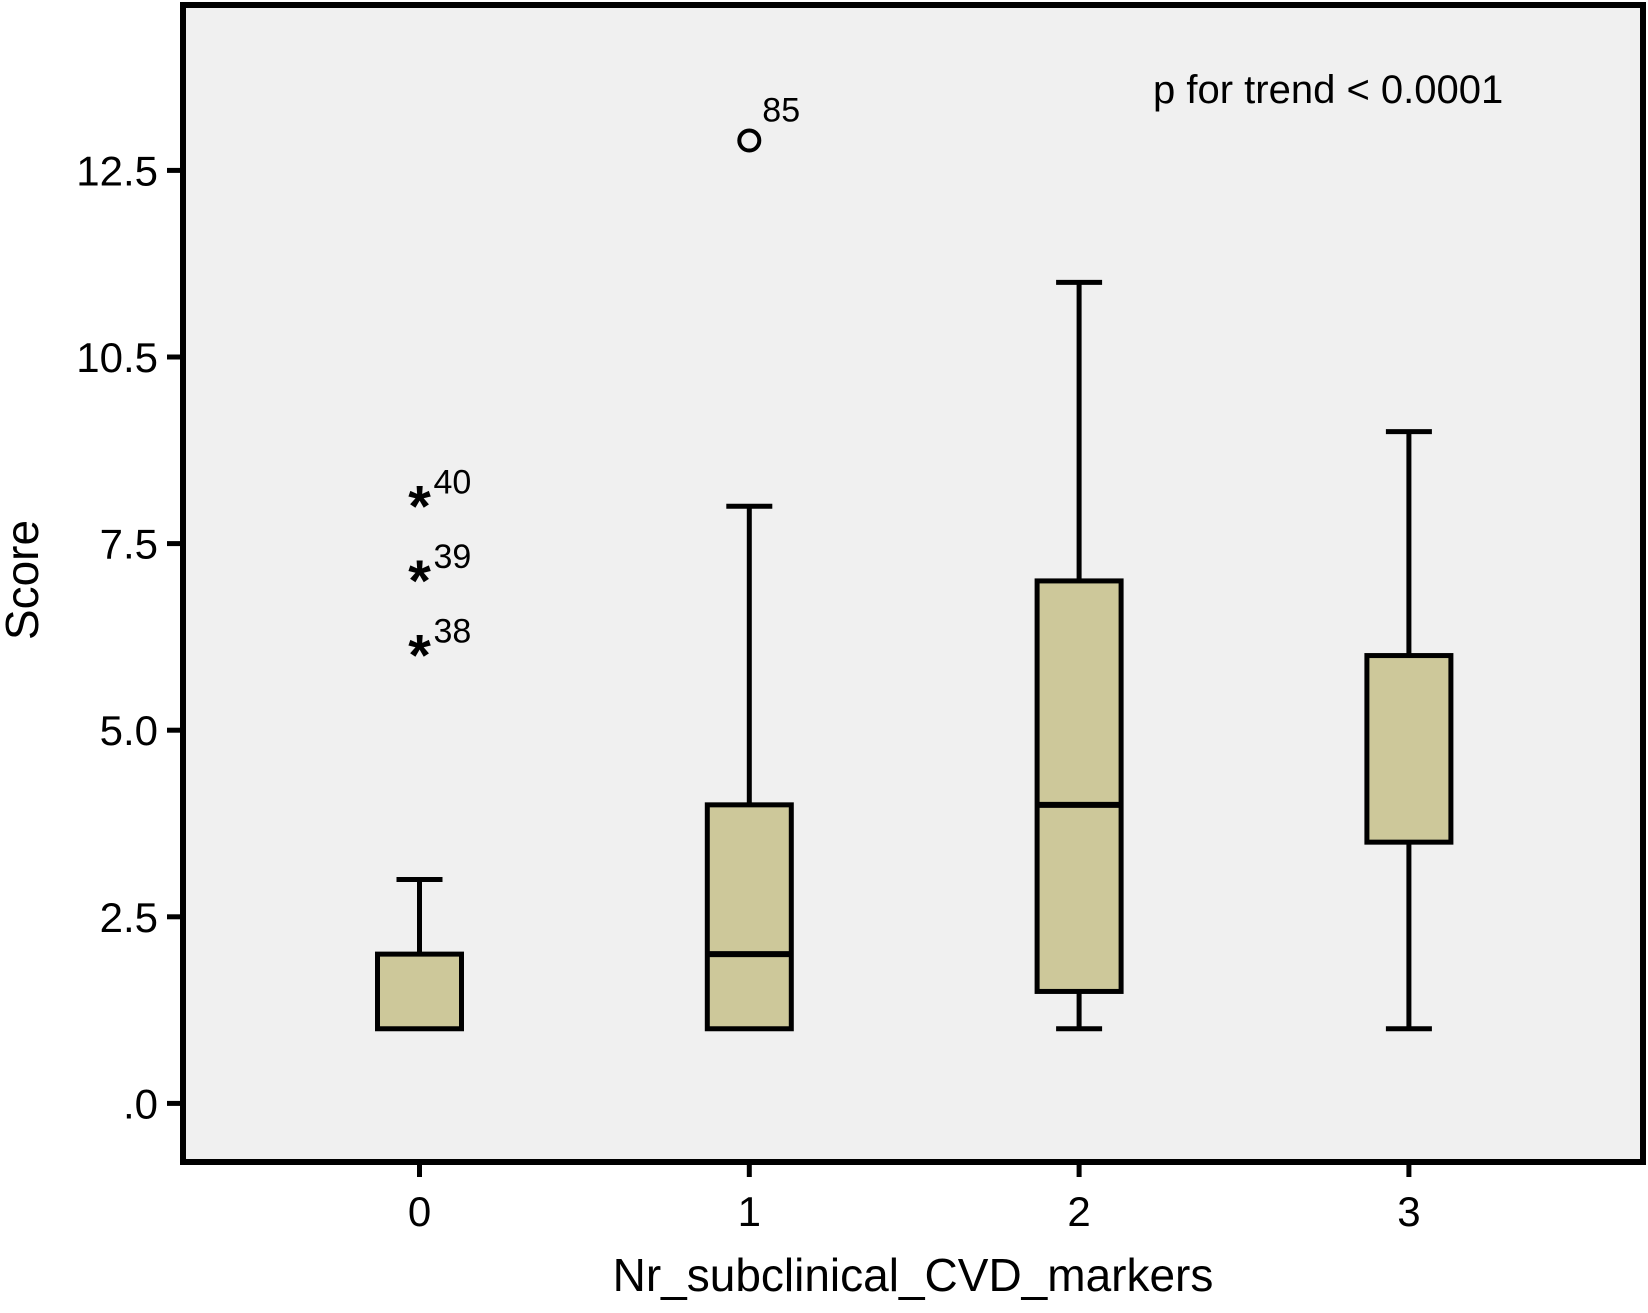 This screenshot has width=1648, height=1313. What do you see at coordinates (24, 580) in the screenshot?
I see `y-axis-title: Score` at bounding box center [24, 580].